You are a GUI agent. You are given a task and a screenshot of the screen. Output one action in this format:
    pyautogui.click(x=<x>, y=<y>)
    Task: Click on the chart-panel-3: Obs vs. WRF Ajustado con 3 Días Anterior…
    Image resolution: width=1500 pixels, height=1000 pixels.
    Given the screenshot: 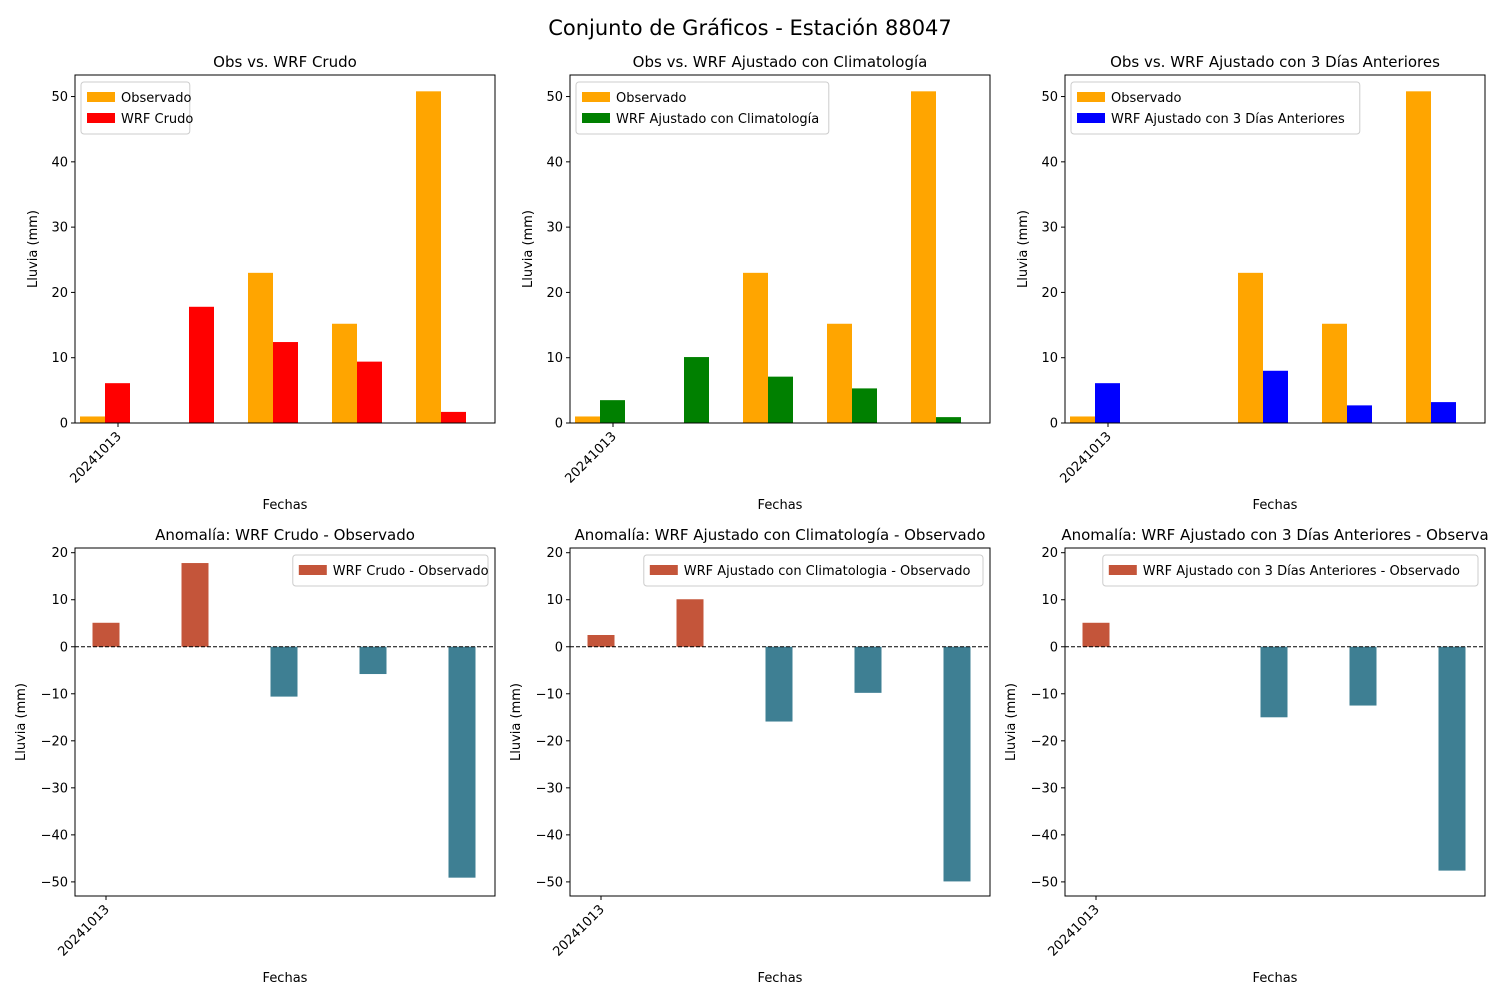 What is the action you would take?
    pyautogui.click(x=1251, y=283)
    